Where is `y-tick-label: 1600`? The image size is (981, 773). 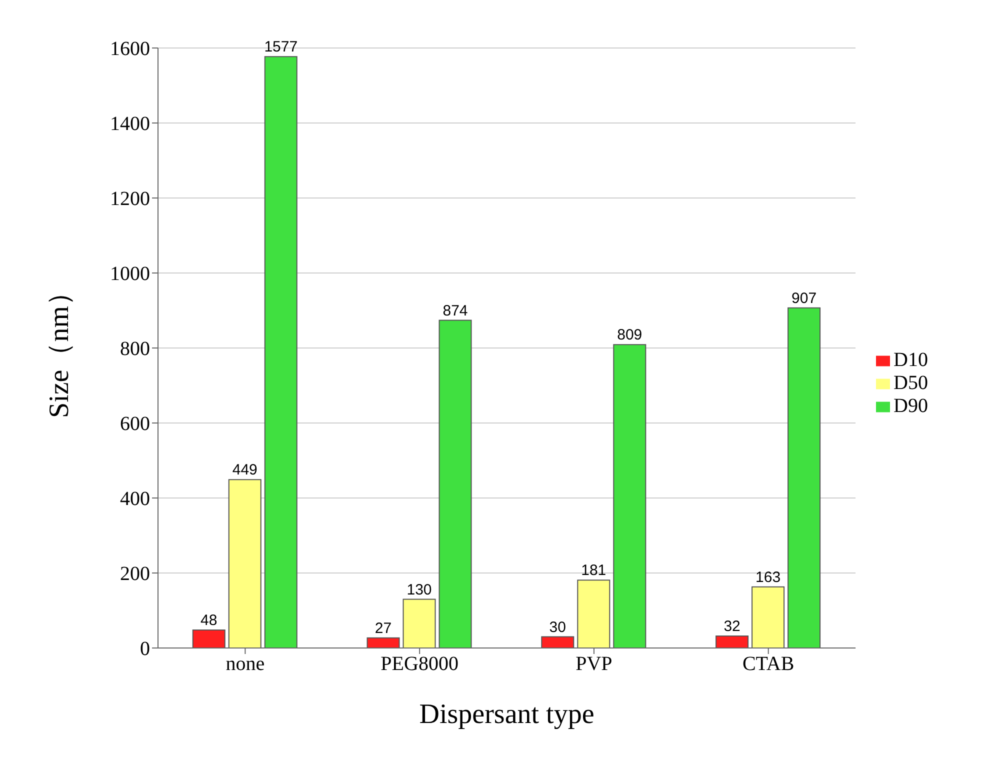
y-tick-label: 1600 is located at coordinates (130, 49).